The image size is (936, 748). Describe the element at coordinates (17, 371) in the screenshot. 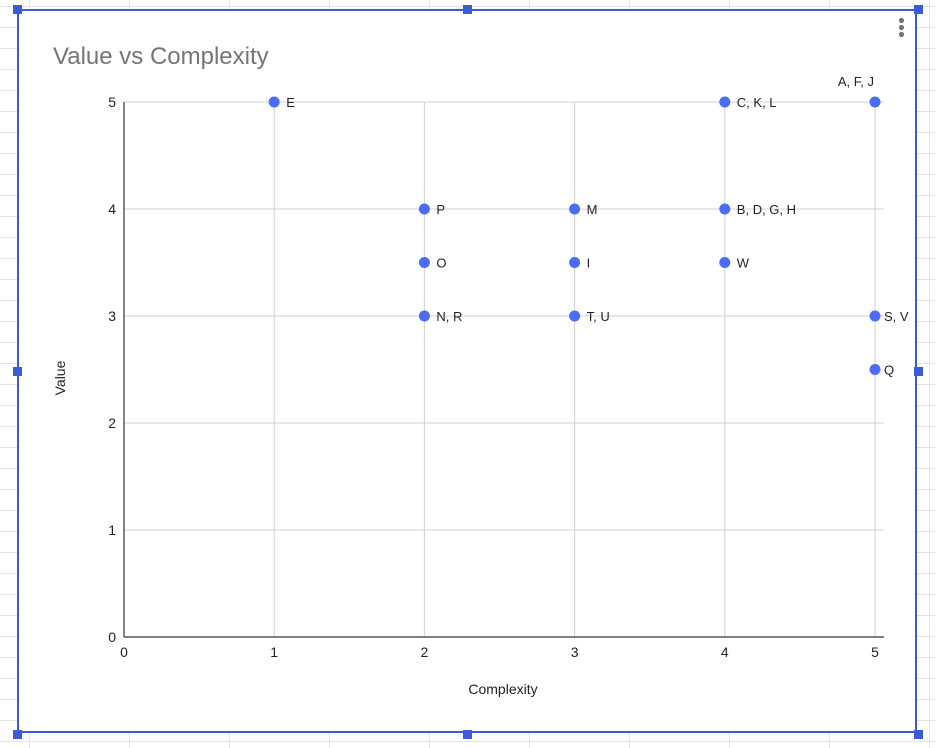

I see `resize-handle-middle-left` at that location.